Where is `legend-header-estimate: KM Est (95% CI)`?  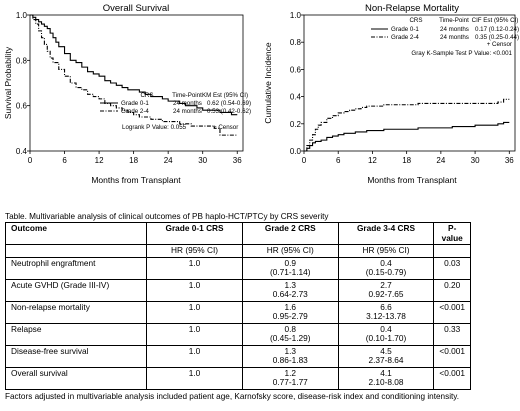 legend-header-estimate: KM Est (95% CI) is located at coordinates (225, 95).